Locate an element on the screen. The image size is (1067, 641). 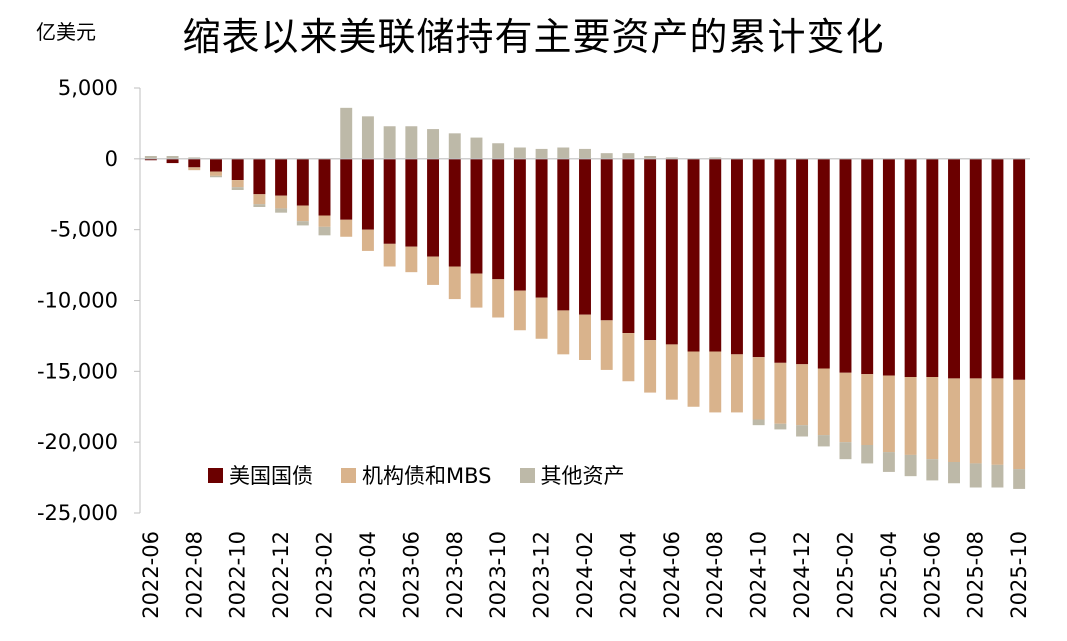
x-tick-label: 2023-12 is located at coordinates (542, 575).